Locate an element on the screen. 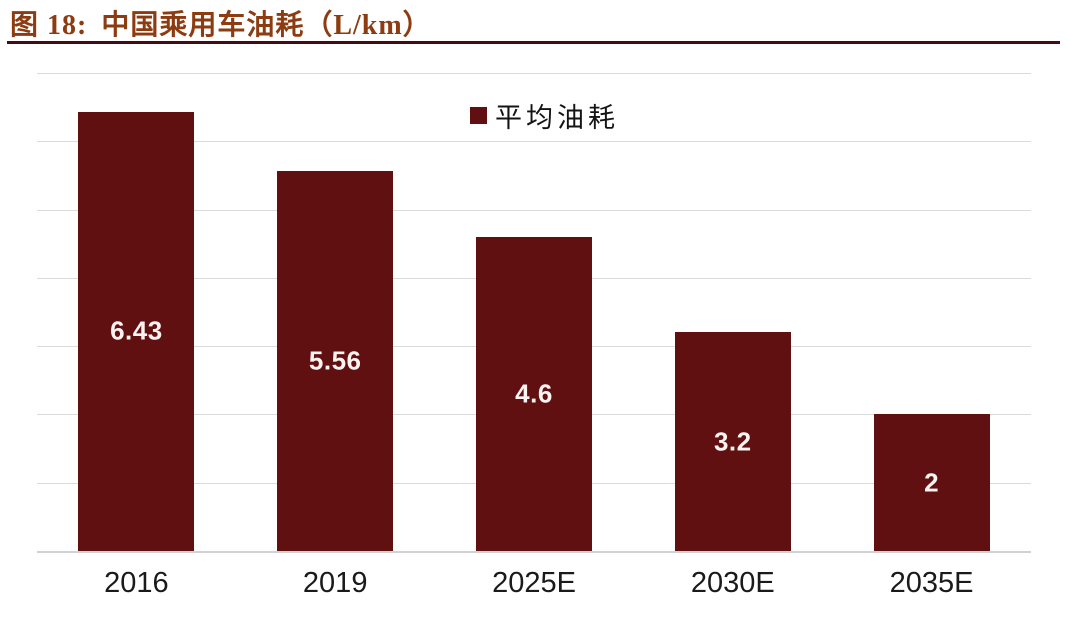 Image resolution: width=1068 pixels, height=622 pixels. x-axis-label-2016: 2016 is located at coordinates (136, 583).